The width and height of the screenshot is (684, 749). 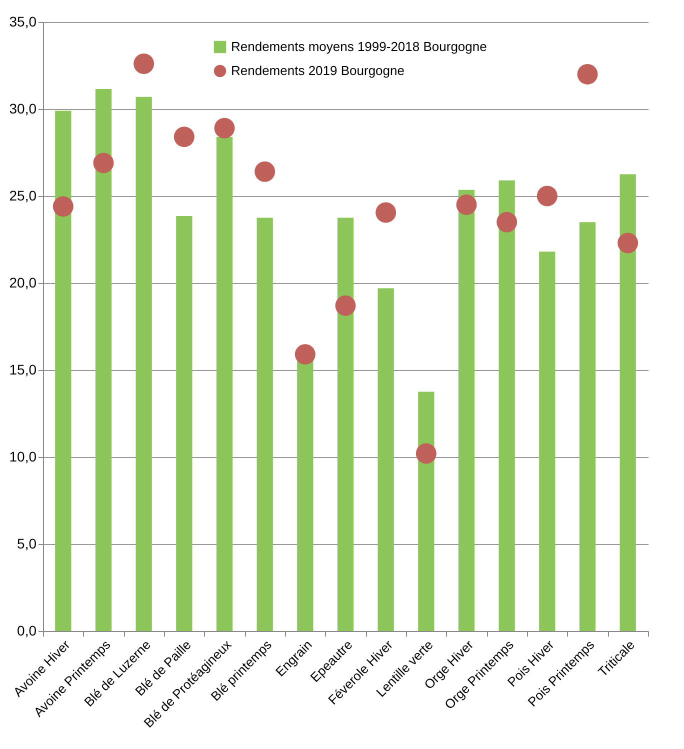 What do you see at coordinates (27, 630) in the screenshot?
I see `y-tick-label: 0,0` at bounding box center [27, 630].